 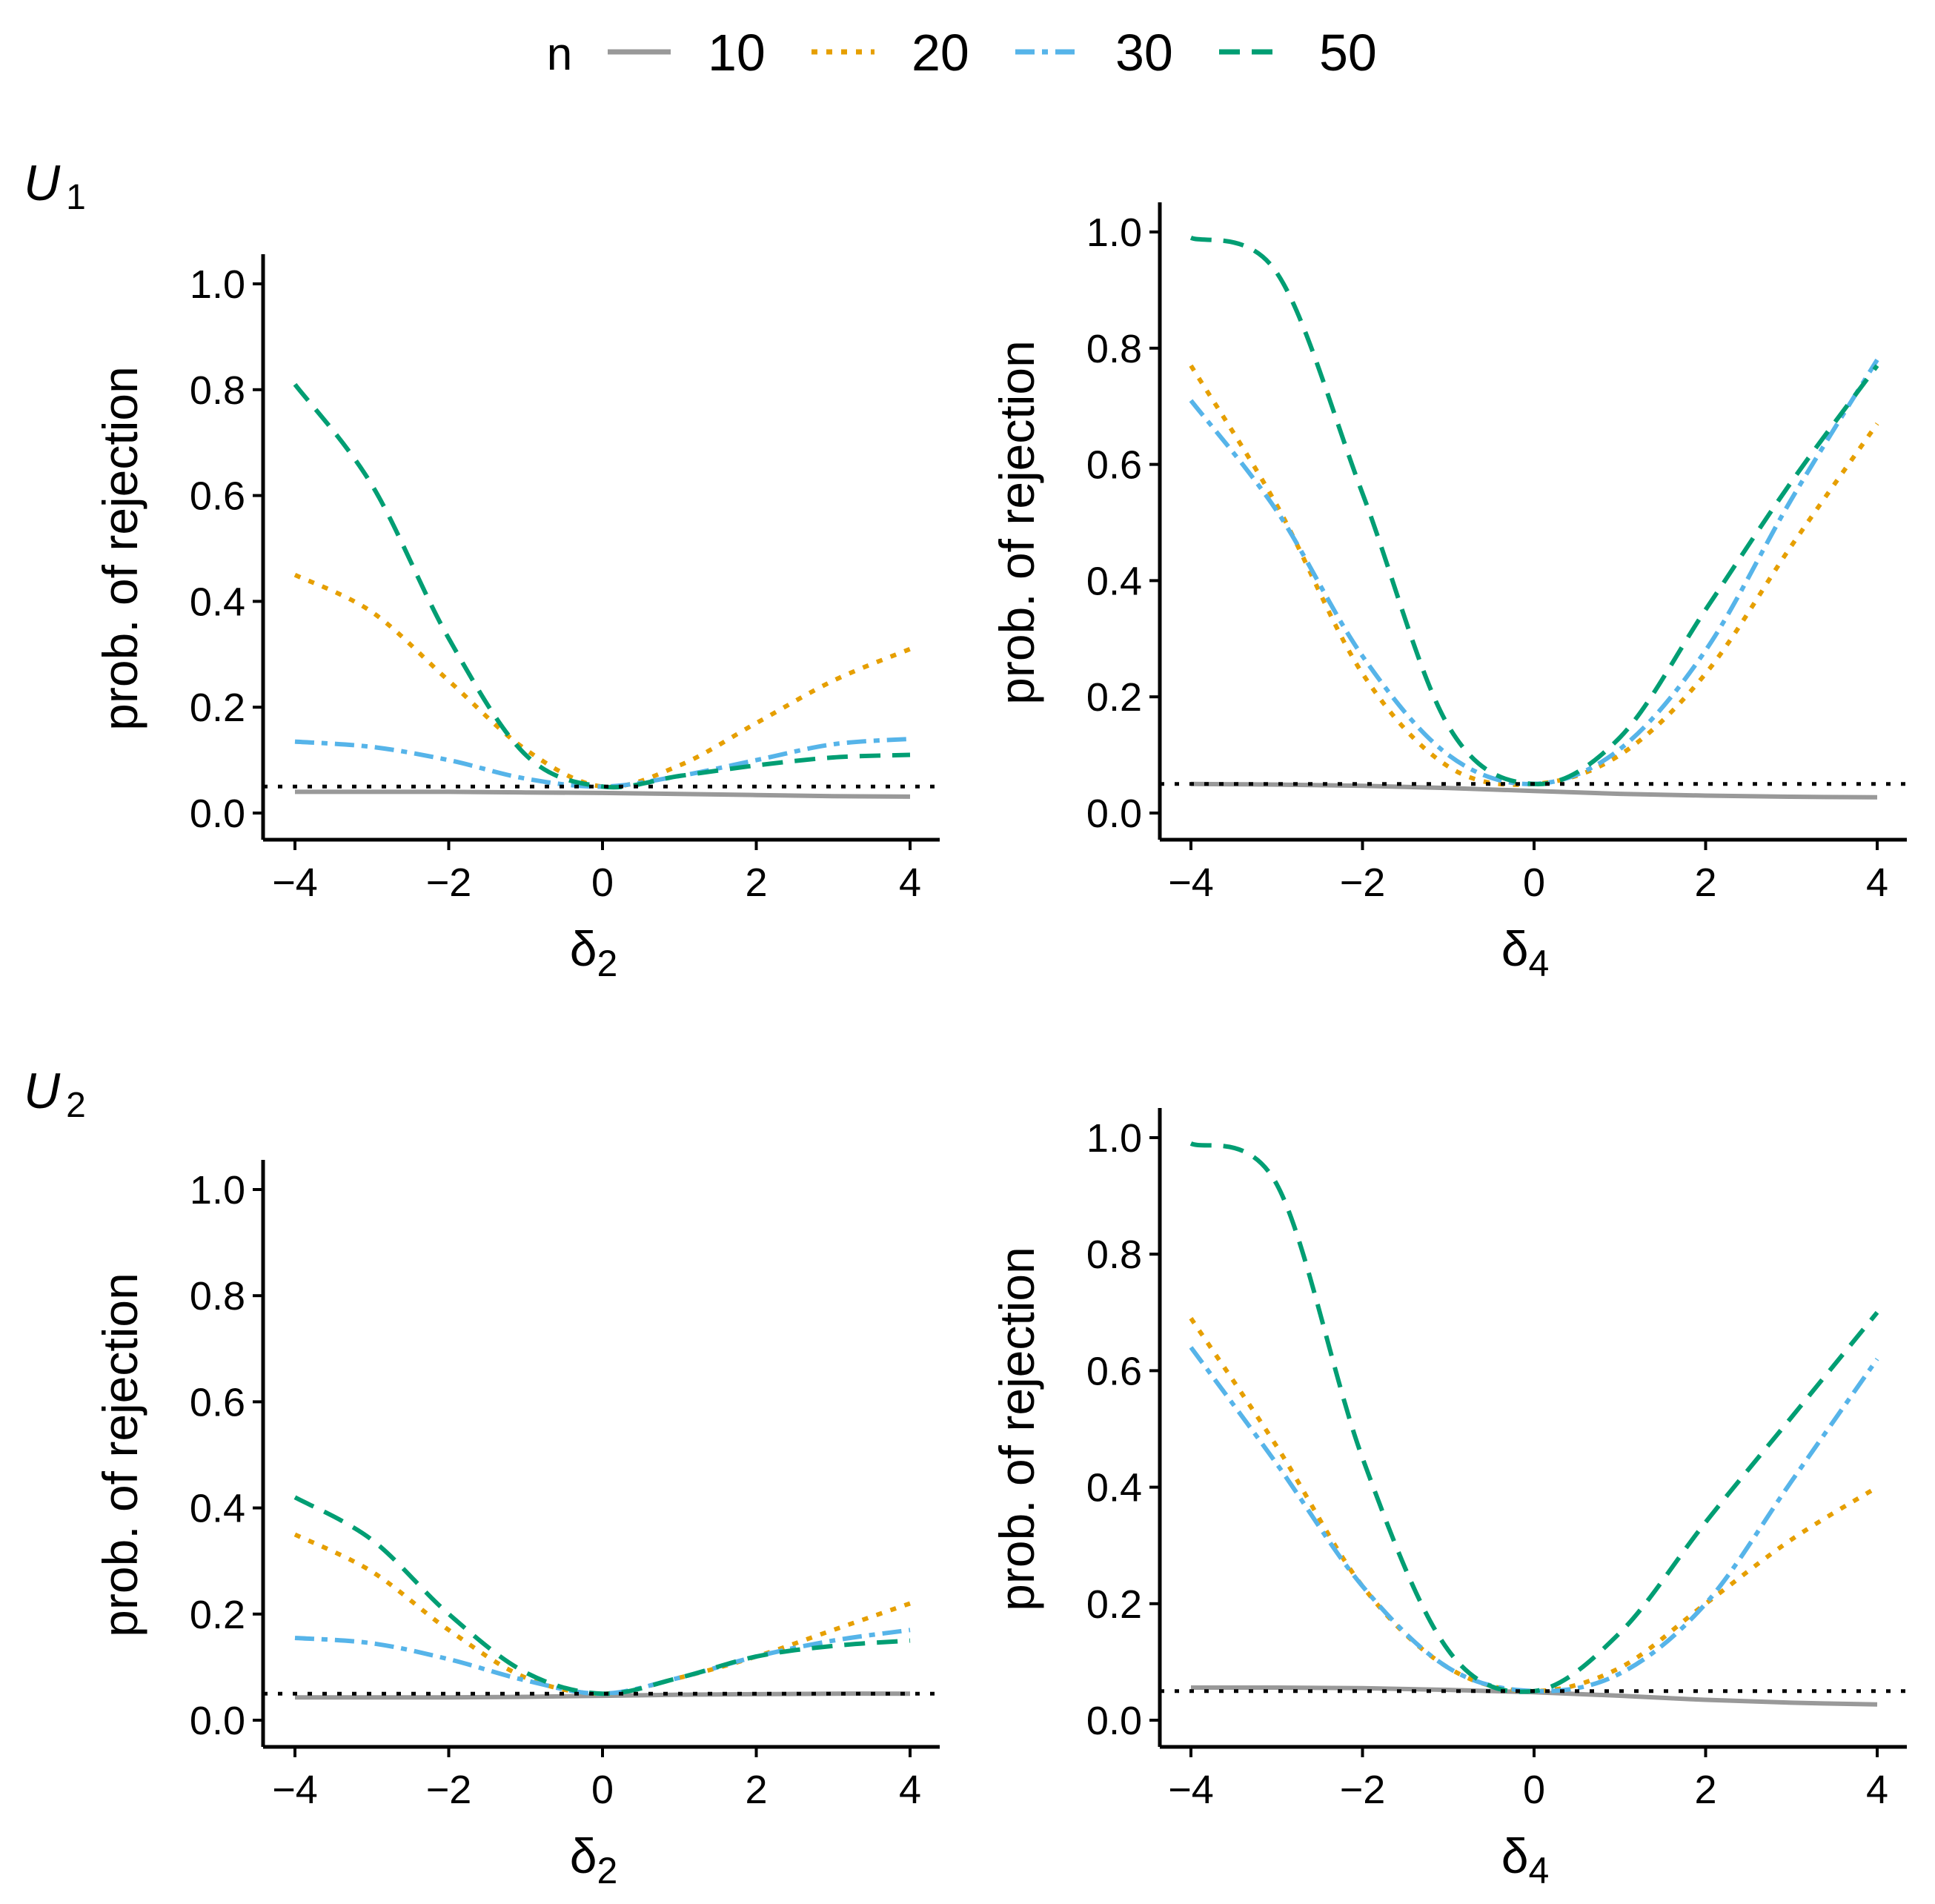 What do you see at coordinates (1348, 53) in the screenshot?
I see `legend-label-50: 50` at bounding box center [1348, 53].